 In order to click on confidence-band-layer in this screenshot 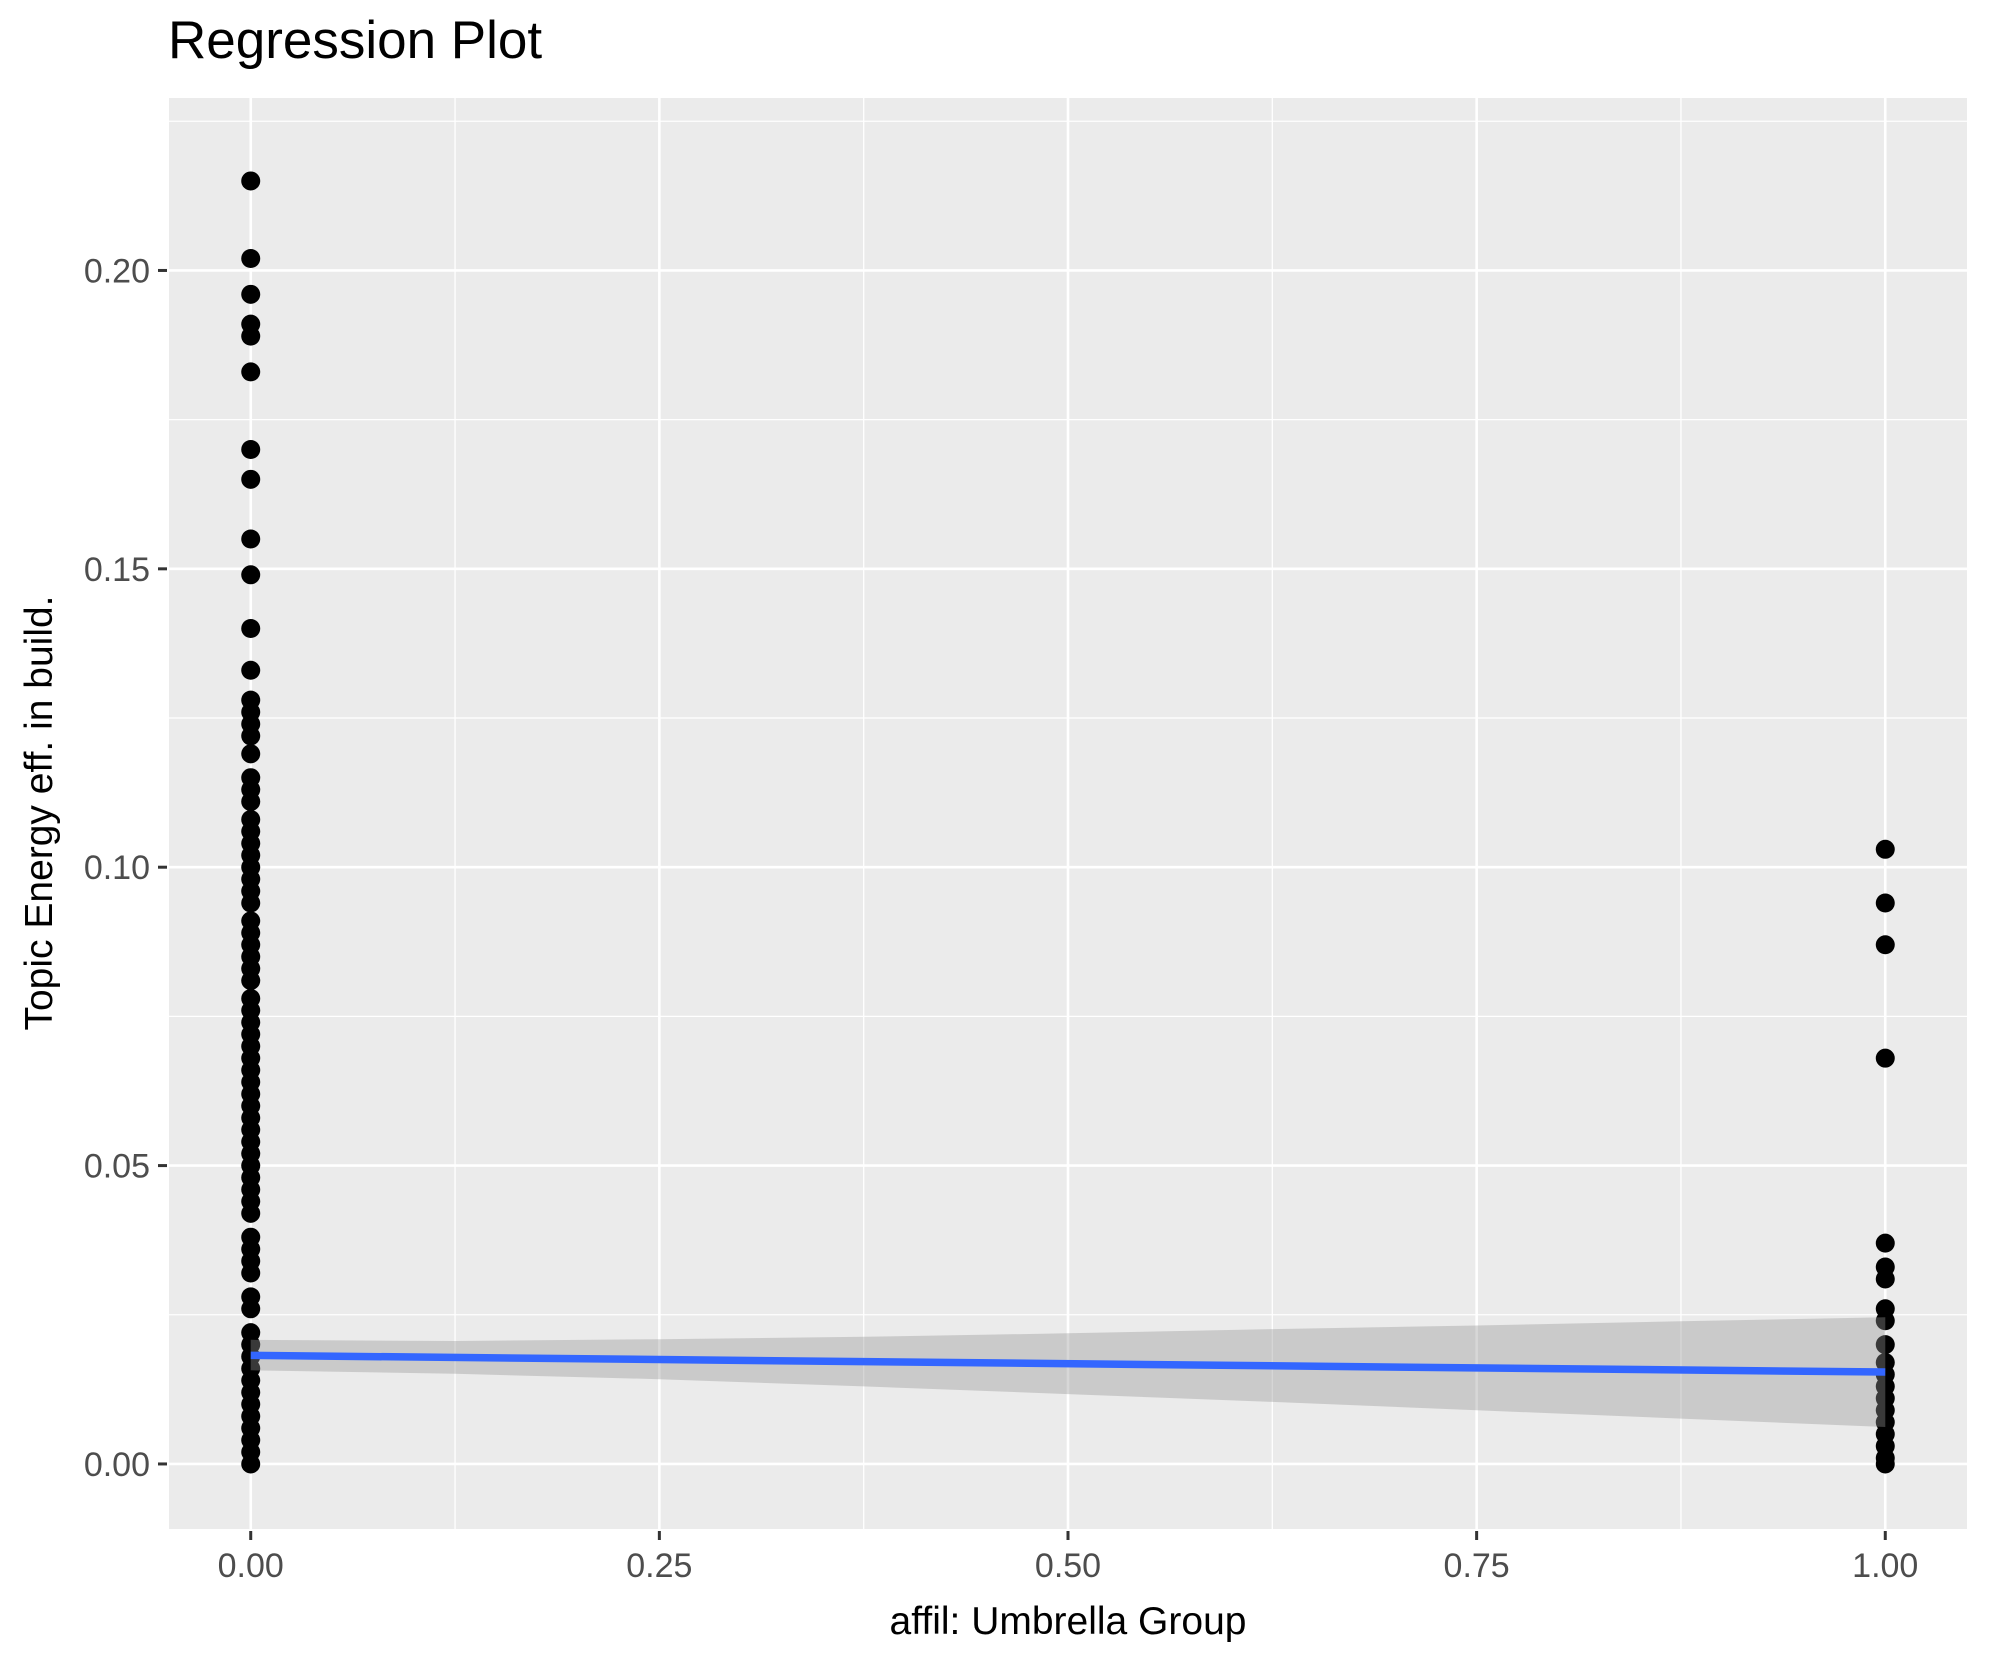, I will do `click(1068, 1372)`.